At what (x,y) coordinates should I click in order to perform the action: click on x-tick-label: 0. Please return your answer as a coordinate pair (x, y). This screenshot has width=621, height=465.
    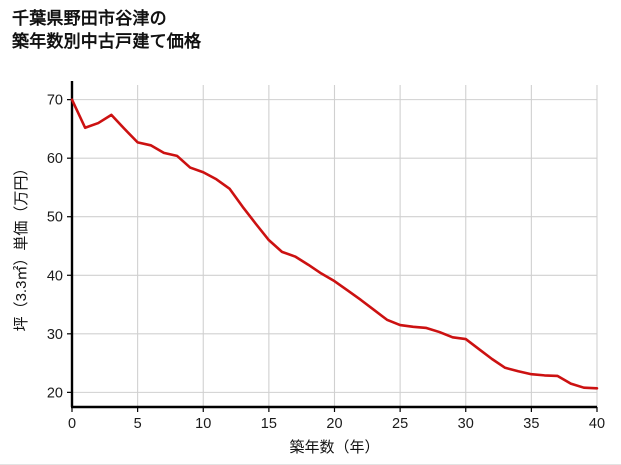
    Looking at the image, I should click on (72, 424).